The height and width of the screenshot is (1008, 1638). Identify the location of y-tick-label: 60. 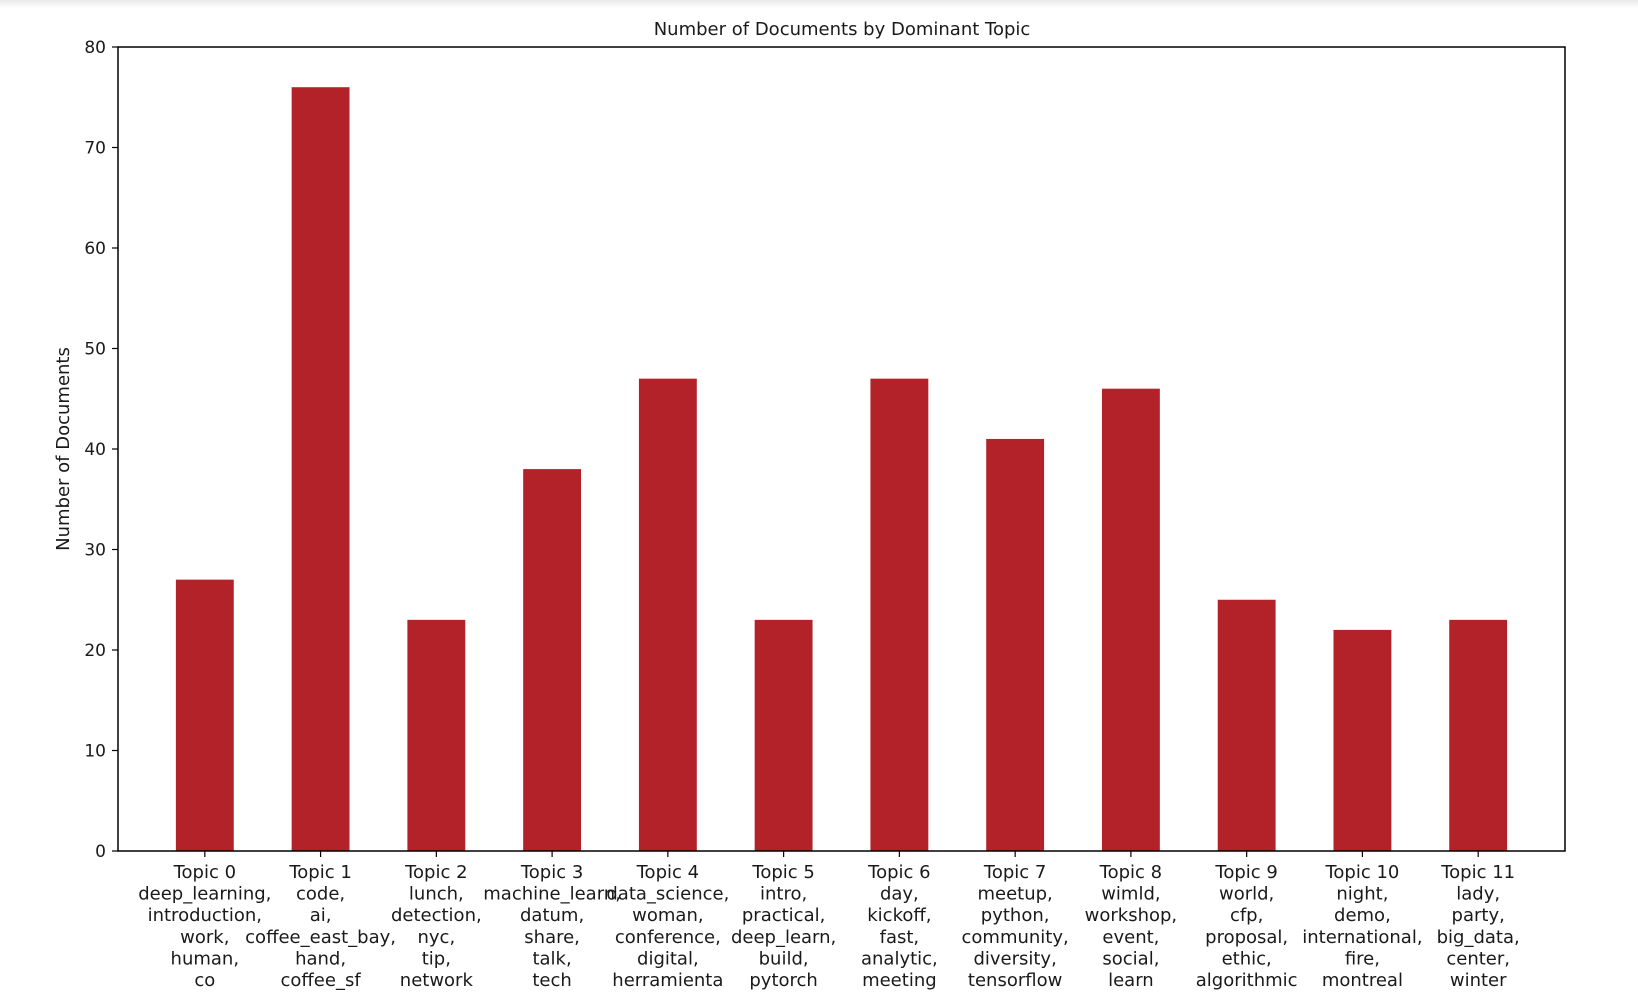
(95, 249).